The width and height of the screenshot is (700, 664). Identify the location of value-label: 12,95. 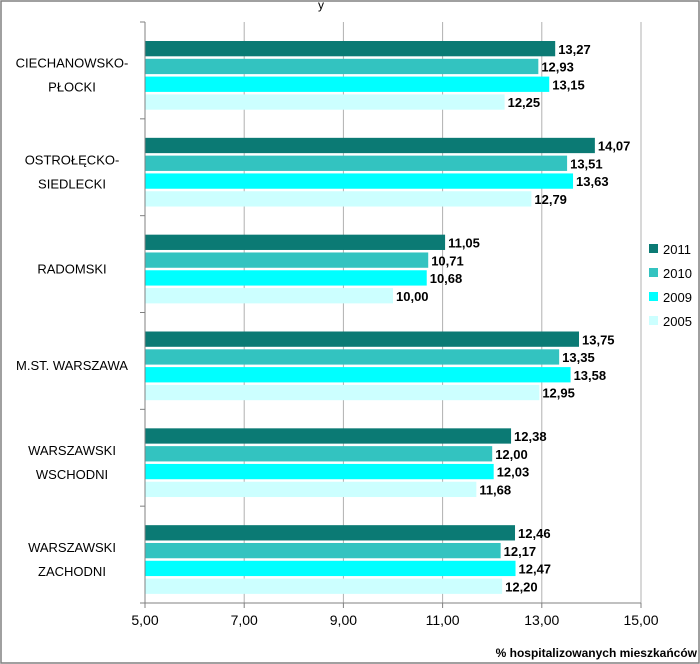
(558, 393).